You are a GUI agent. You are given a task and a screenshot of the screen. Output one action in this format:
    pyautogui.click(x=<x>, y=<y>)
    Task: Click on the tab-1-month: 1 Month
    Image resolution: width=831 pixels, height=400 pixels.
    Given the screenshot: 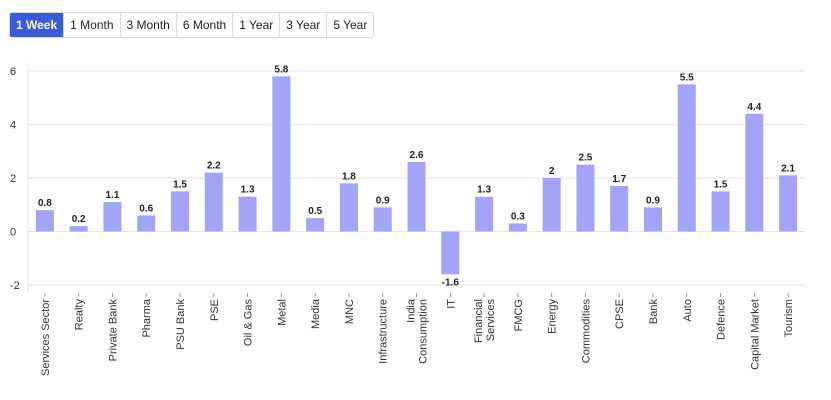 What is the action you would take?
    pyautogui.click(x=92, y=25)
    